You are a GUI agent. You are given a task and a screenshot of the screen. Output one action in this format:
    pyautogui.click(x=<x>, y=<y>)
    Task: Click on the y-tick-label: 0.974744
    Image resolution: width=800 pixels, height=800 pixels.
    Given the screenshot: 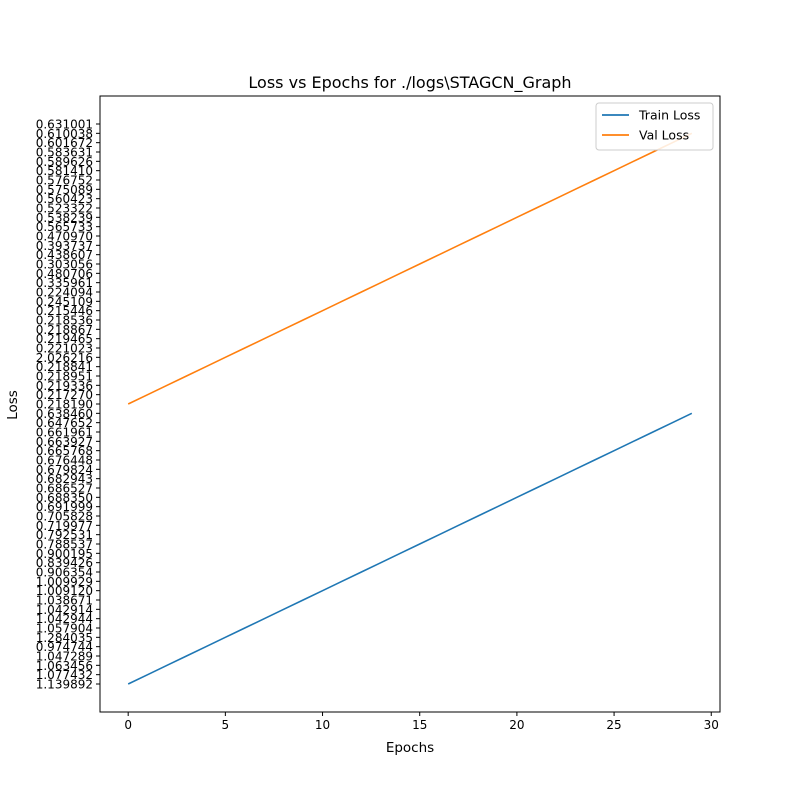 What is the action you would take?
    pyautogui.click(x=64, y=647)
    